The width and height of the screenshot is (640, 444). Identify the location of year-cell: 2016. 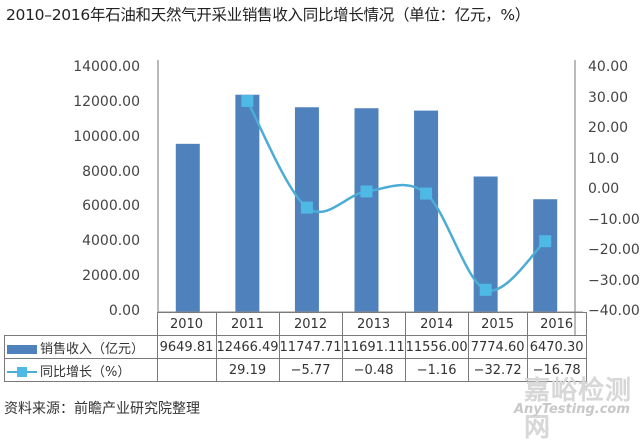
(556, 324).